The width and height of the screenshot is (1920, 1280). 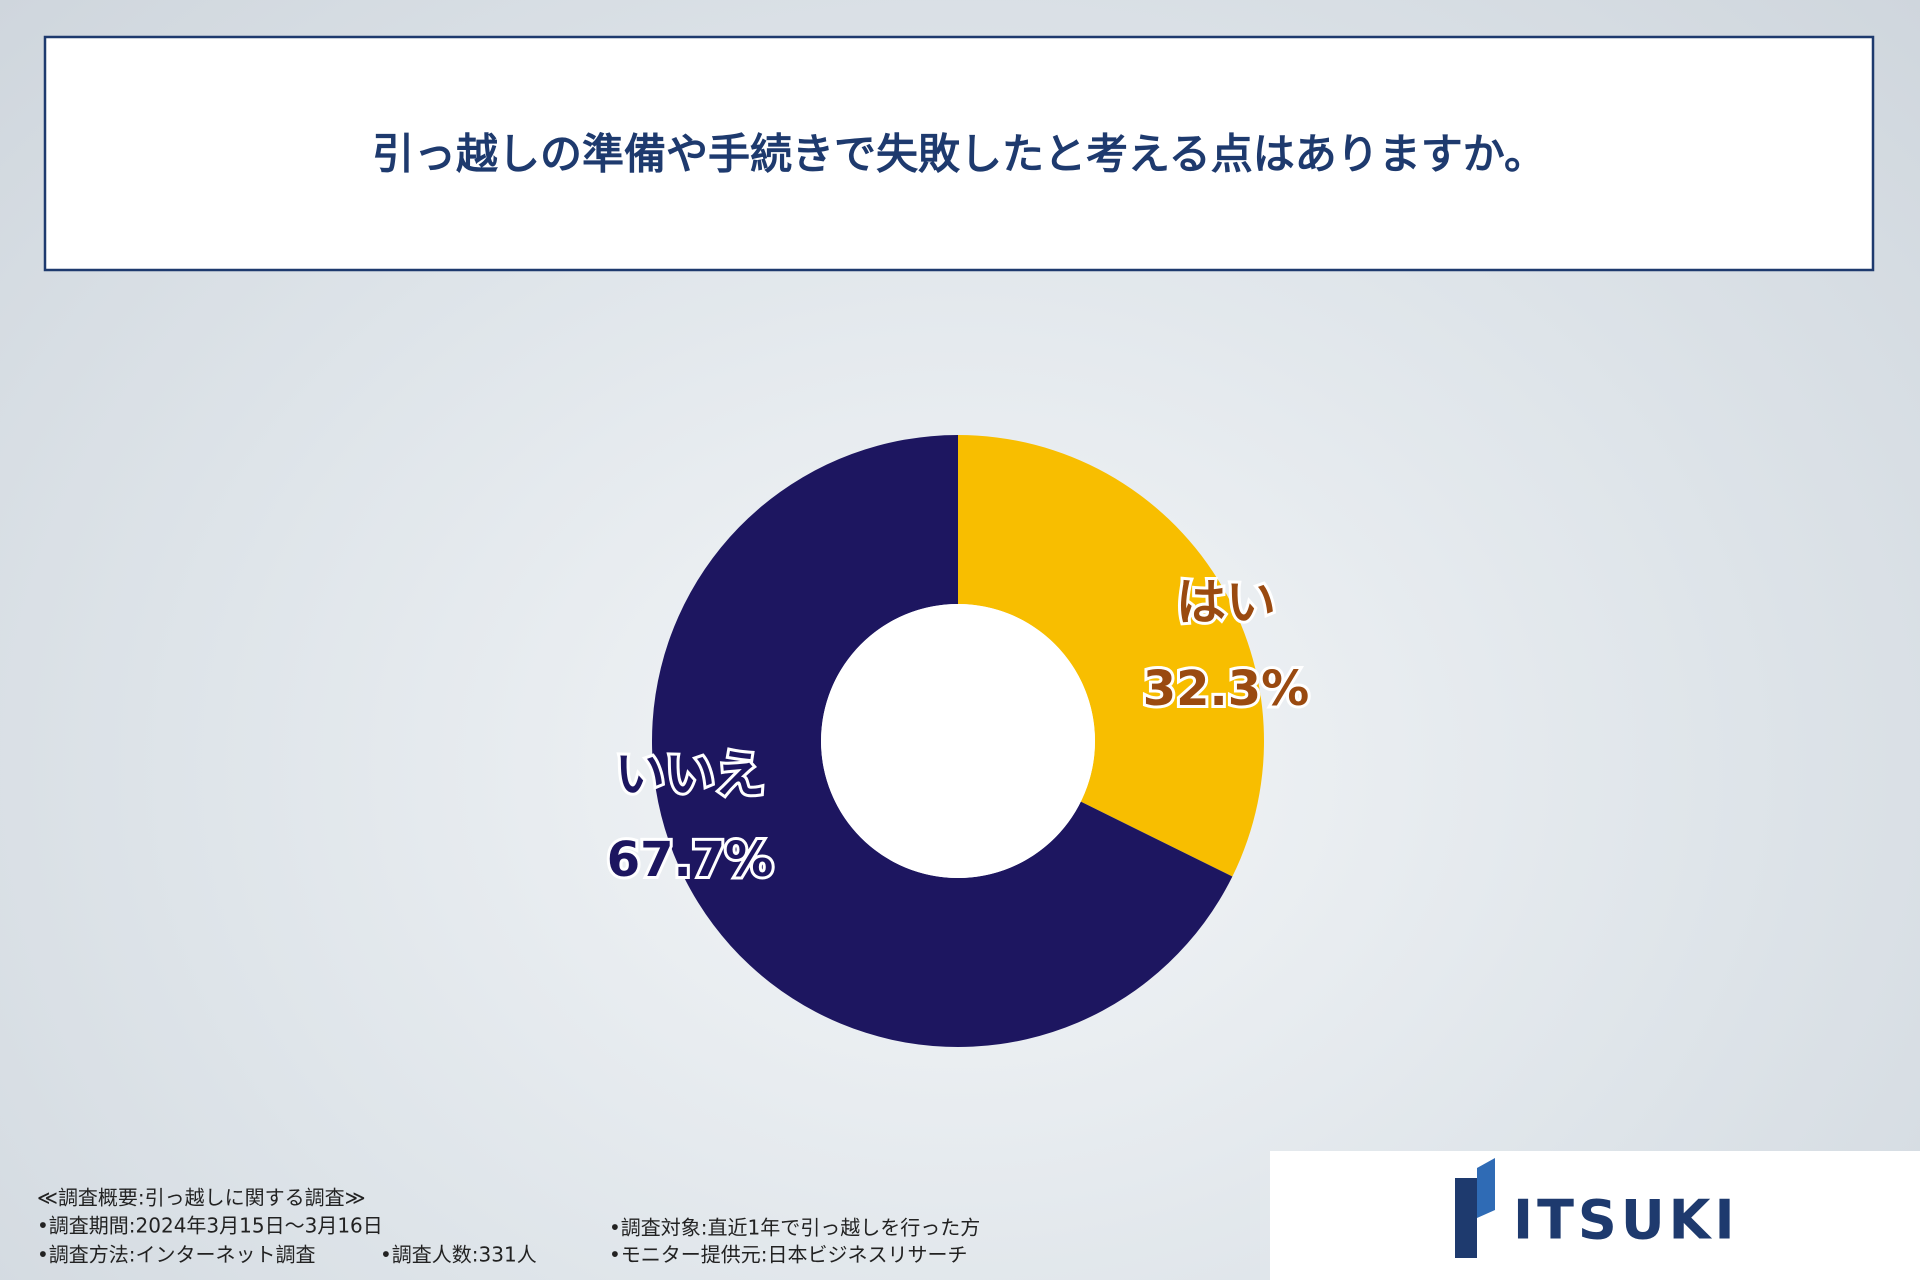 I want to click on category-label: はい, so click(x=1226, y=603).